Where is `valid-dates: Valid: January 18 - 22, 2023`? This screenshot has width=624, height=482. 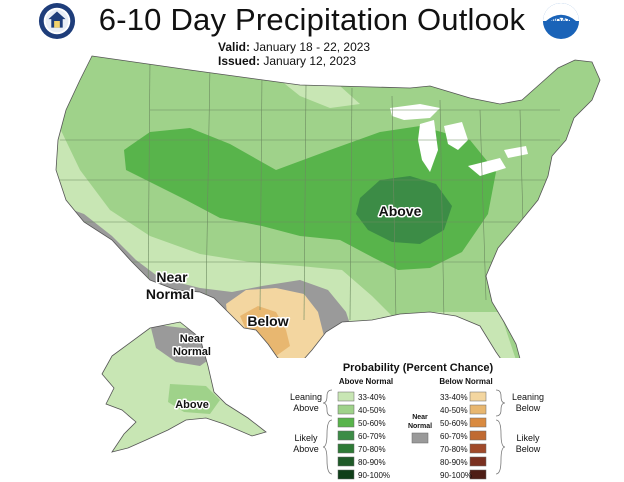
valid-dates: Valid: January 18 - 22, 2023 is located at coordinates (294, 47).